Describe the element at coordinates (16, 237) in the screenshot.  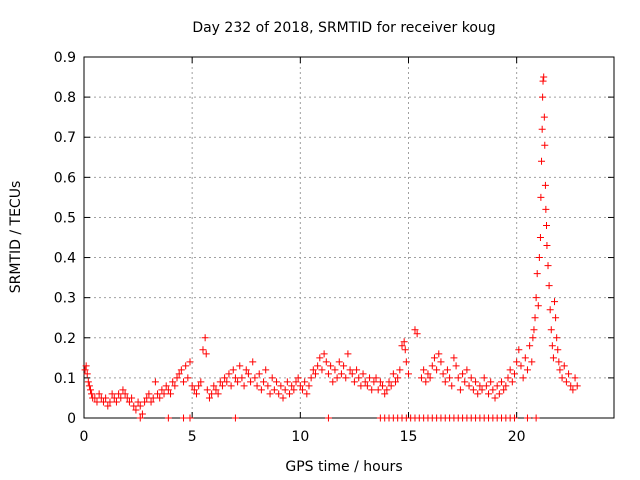
I see `y-axis-label: SRMTID / TECUs` at that location.